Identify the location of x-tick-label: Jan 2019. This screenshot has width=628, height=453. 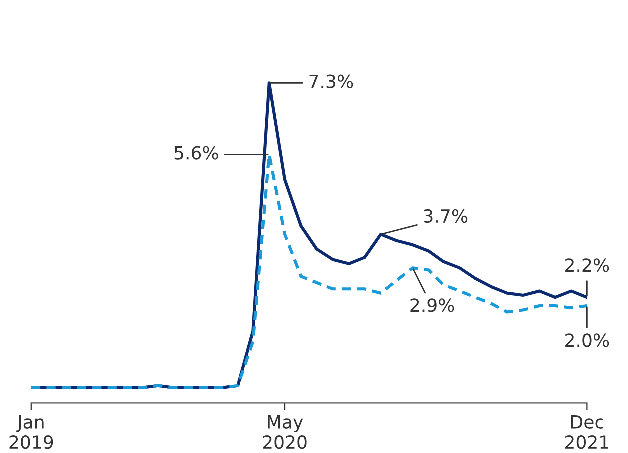
(32, 433).